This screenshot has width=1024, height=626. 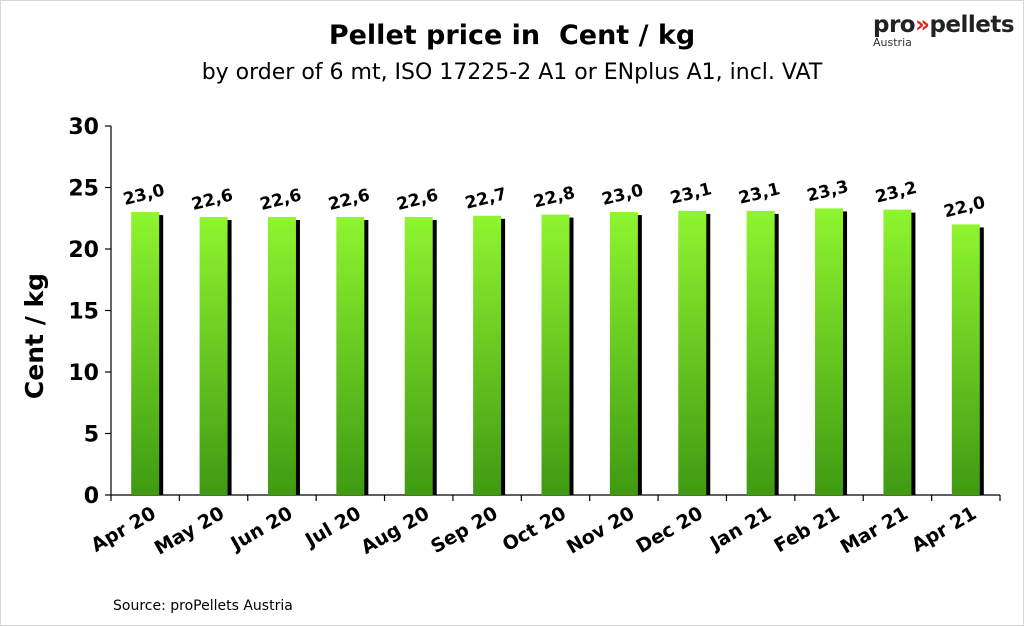 What do you see at coordinates (395, 530) in the screenshot?
I see `x-tick-label: Aug 20` at bounding box center [395, 530].